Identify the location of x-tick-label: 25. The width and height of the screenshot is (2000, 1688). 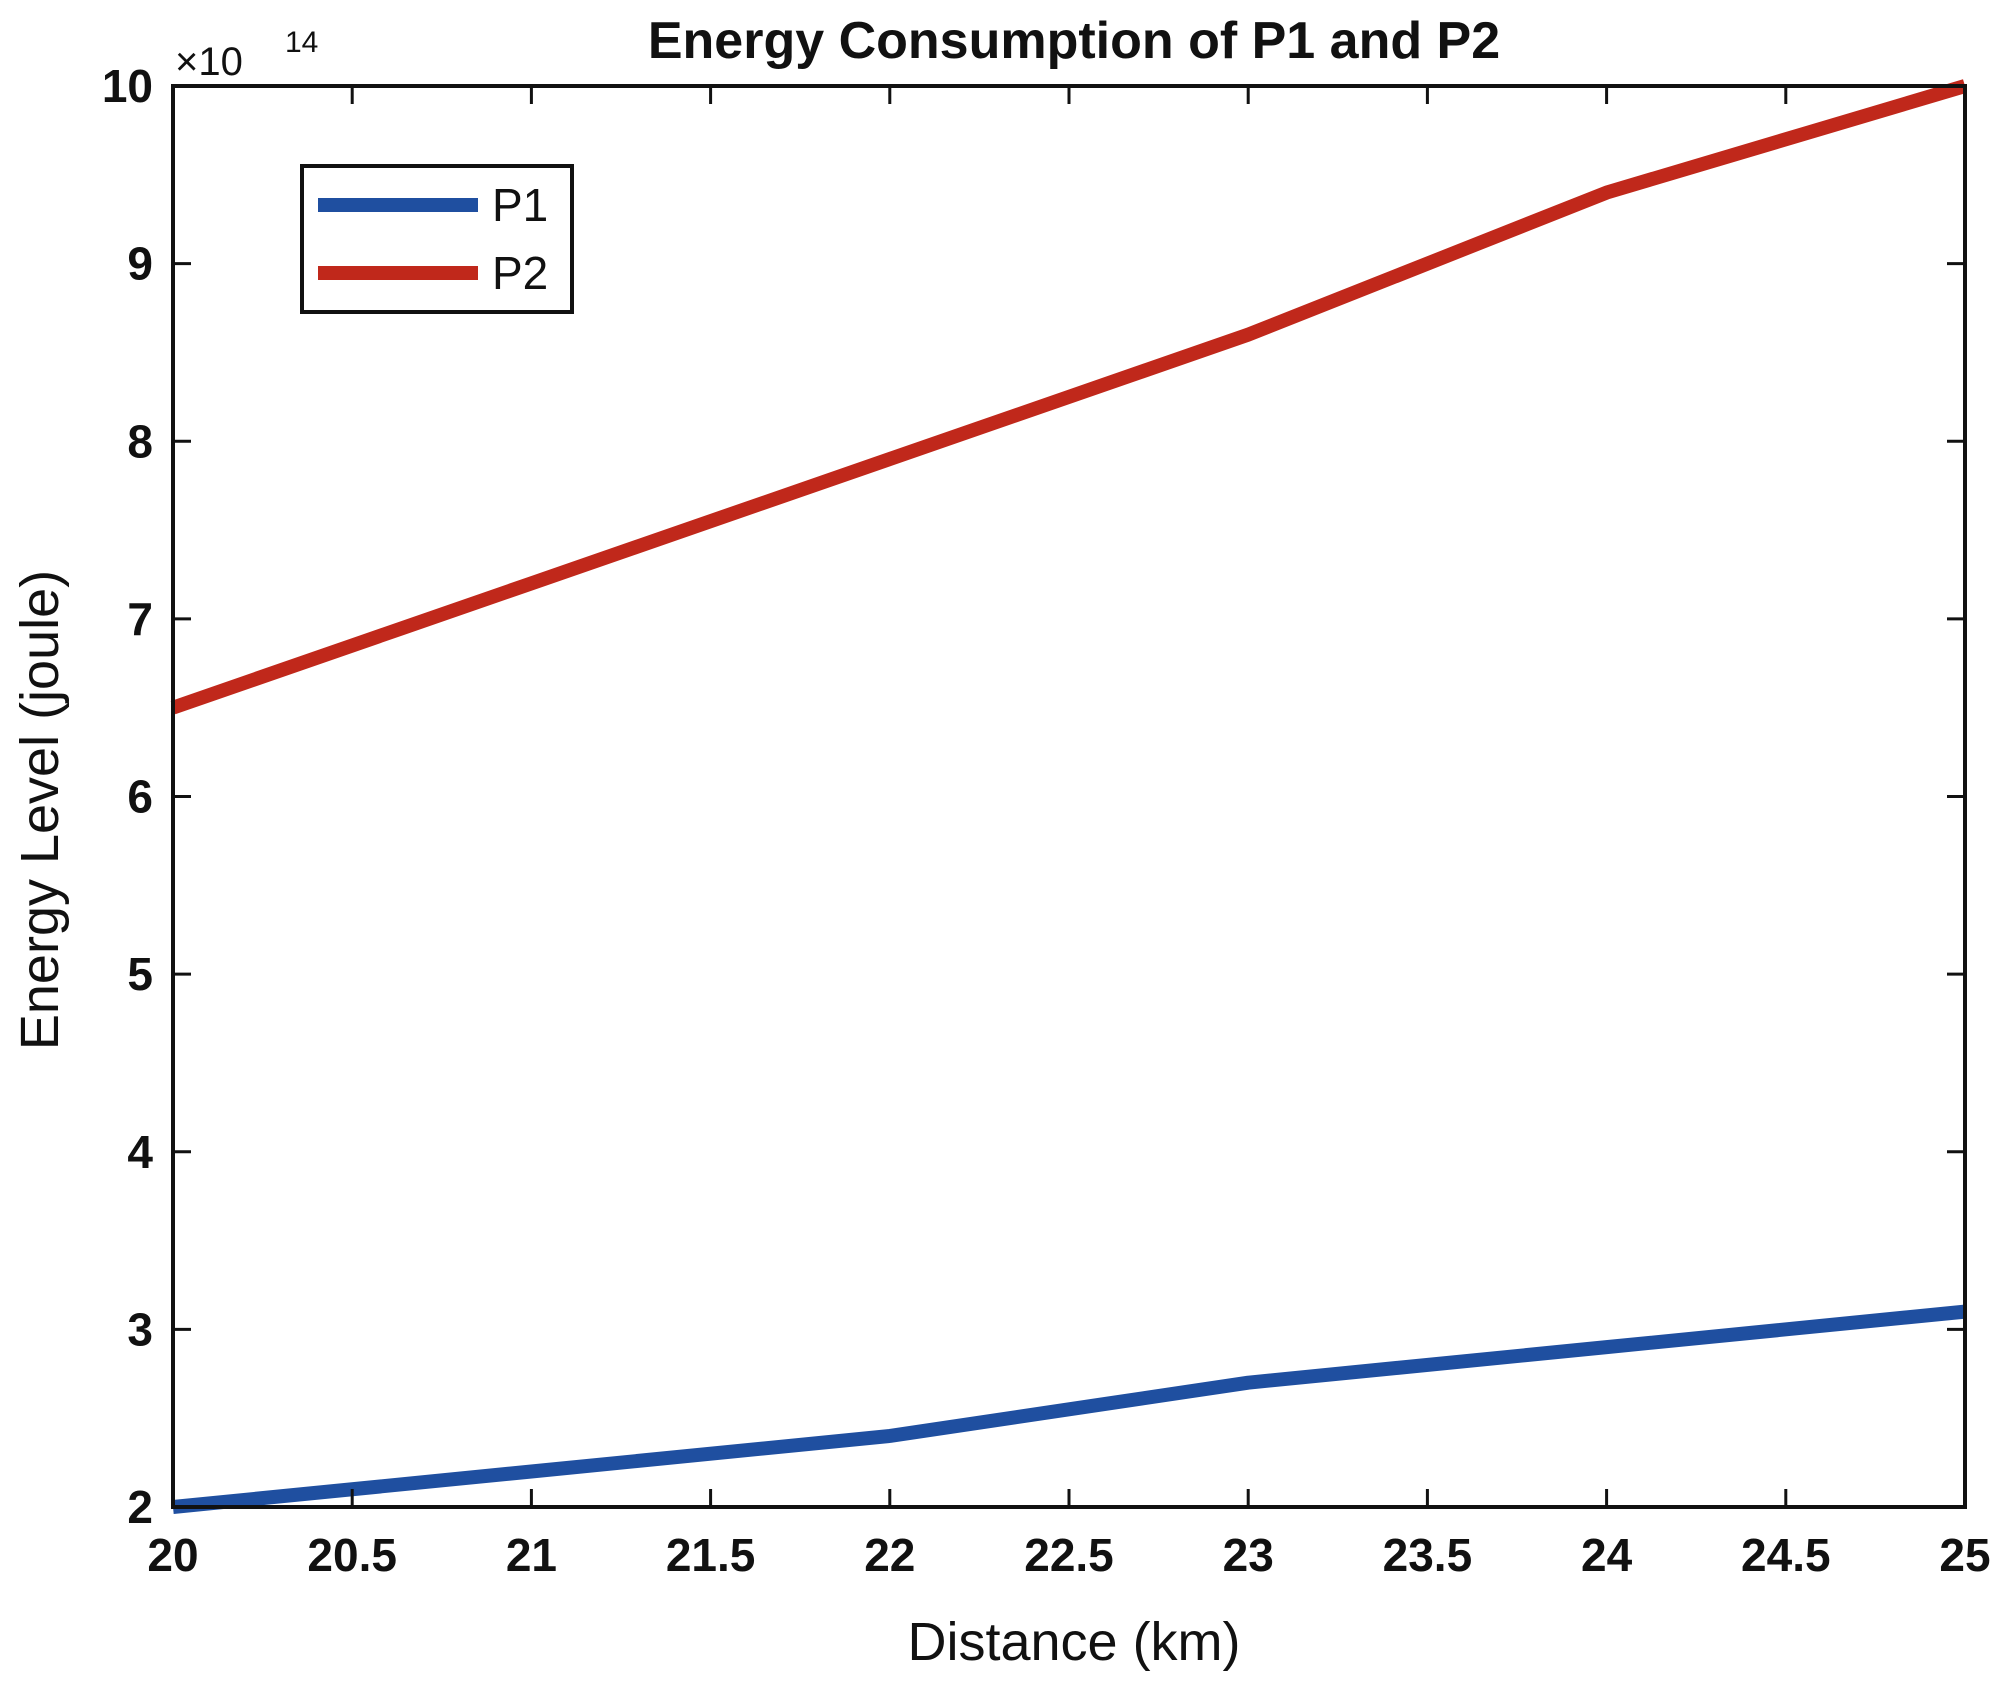
(1964, 1555).